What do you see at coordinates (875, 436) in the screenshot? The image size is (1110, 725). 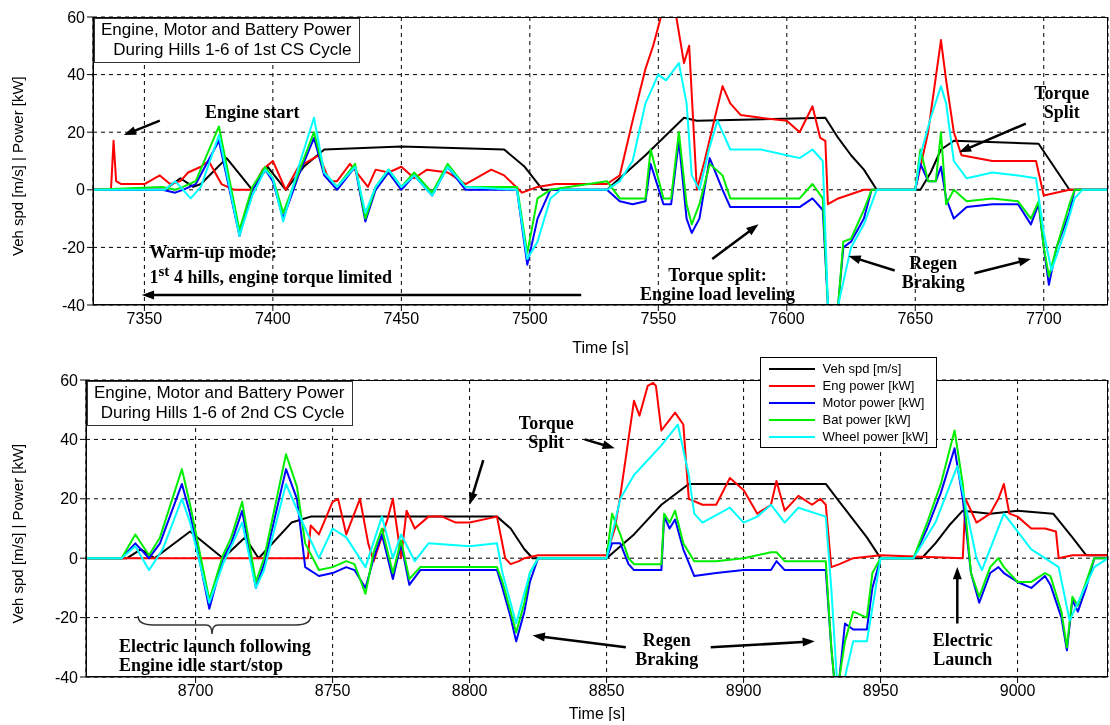 I see `legend-label: Wheel power [kW]` at bounding box center [875, 436].